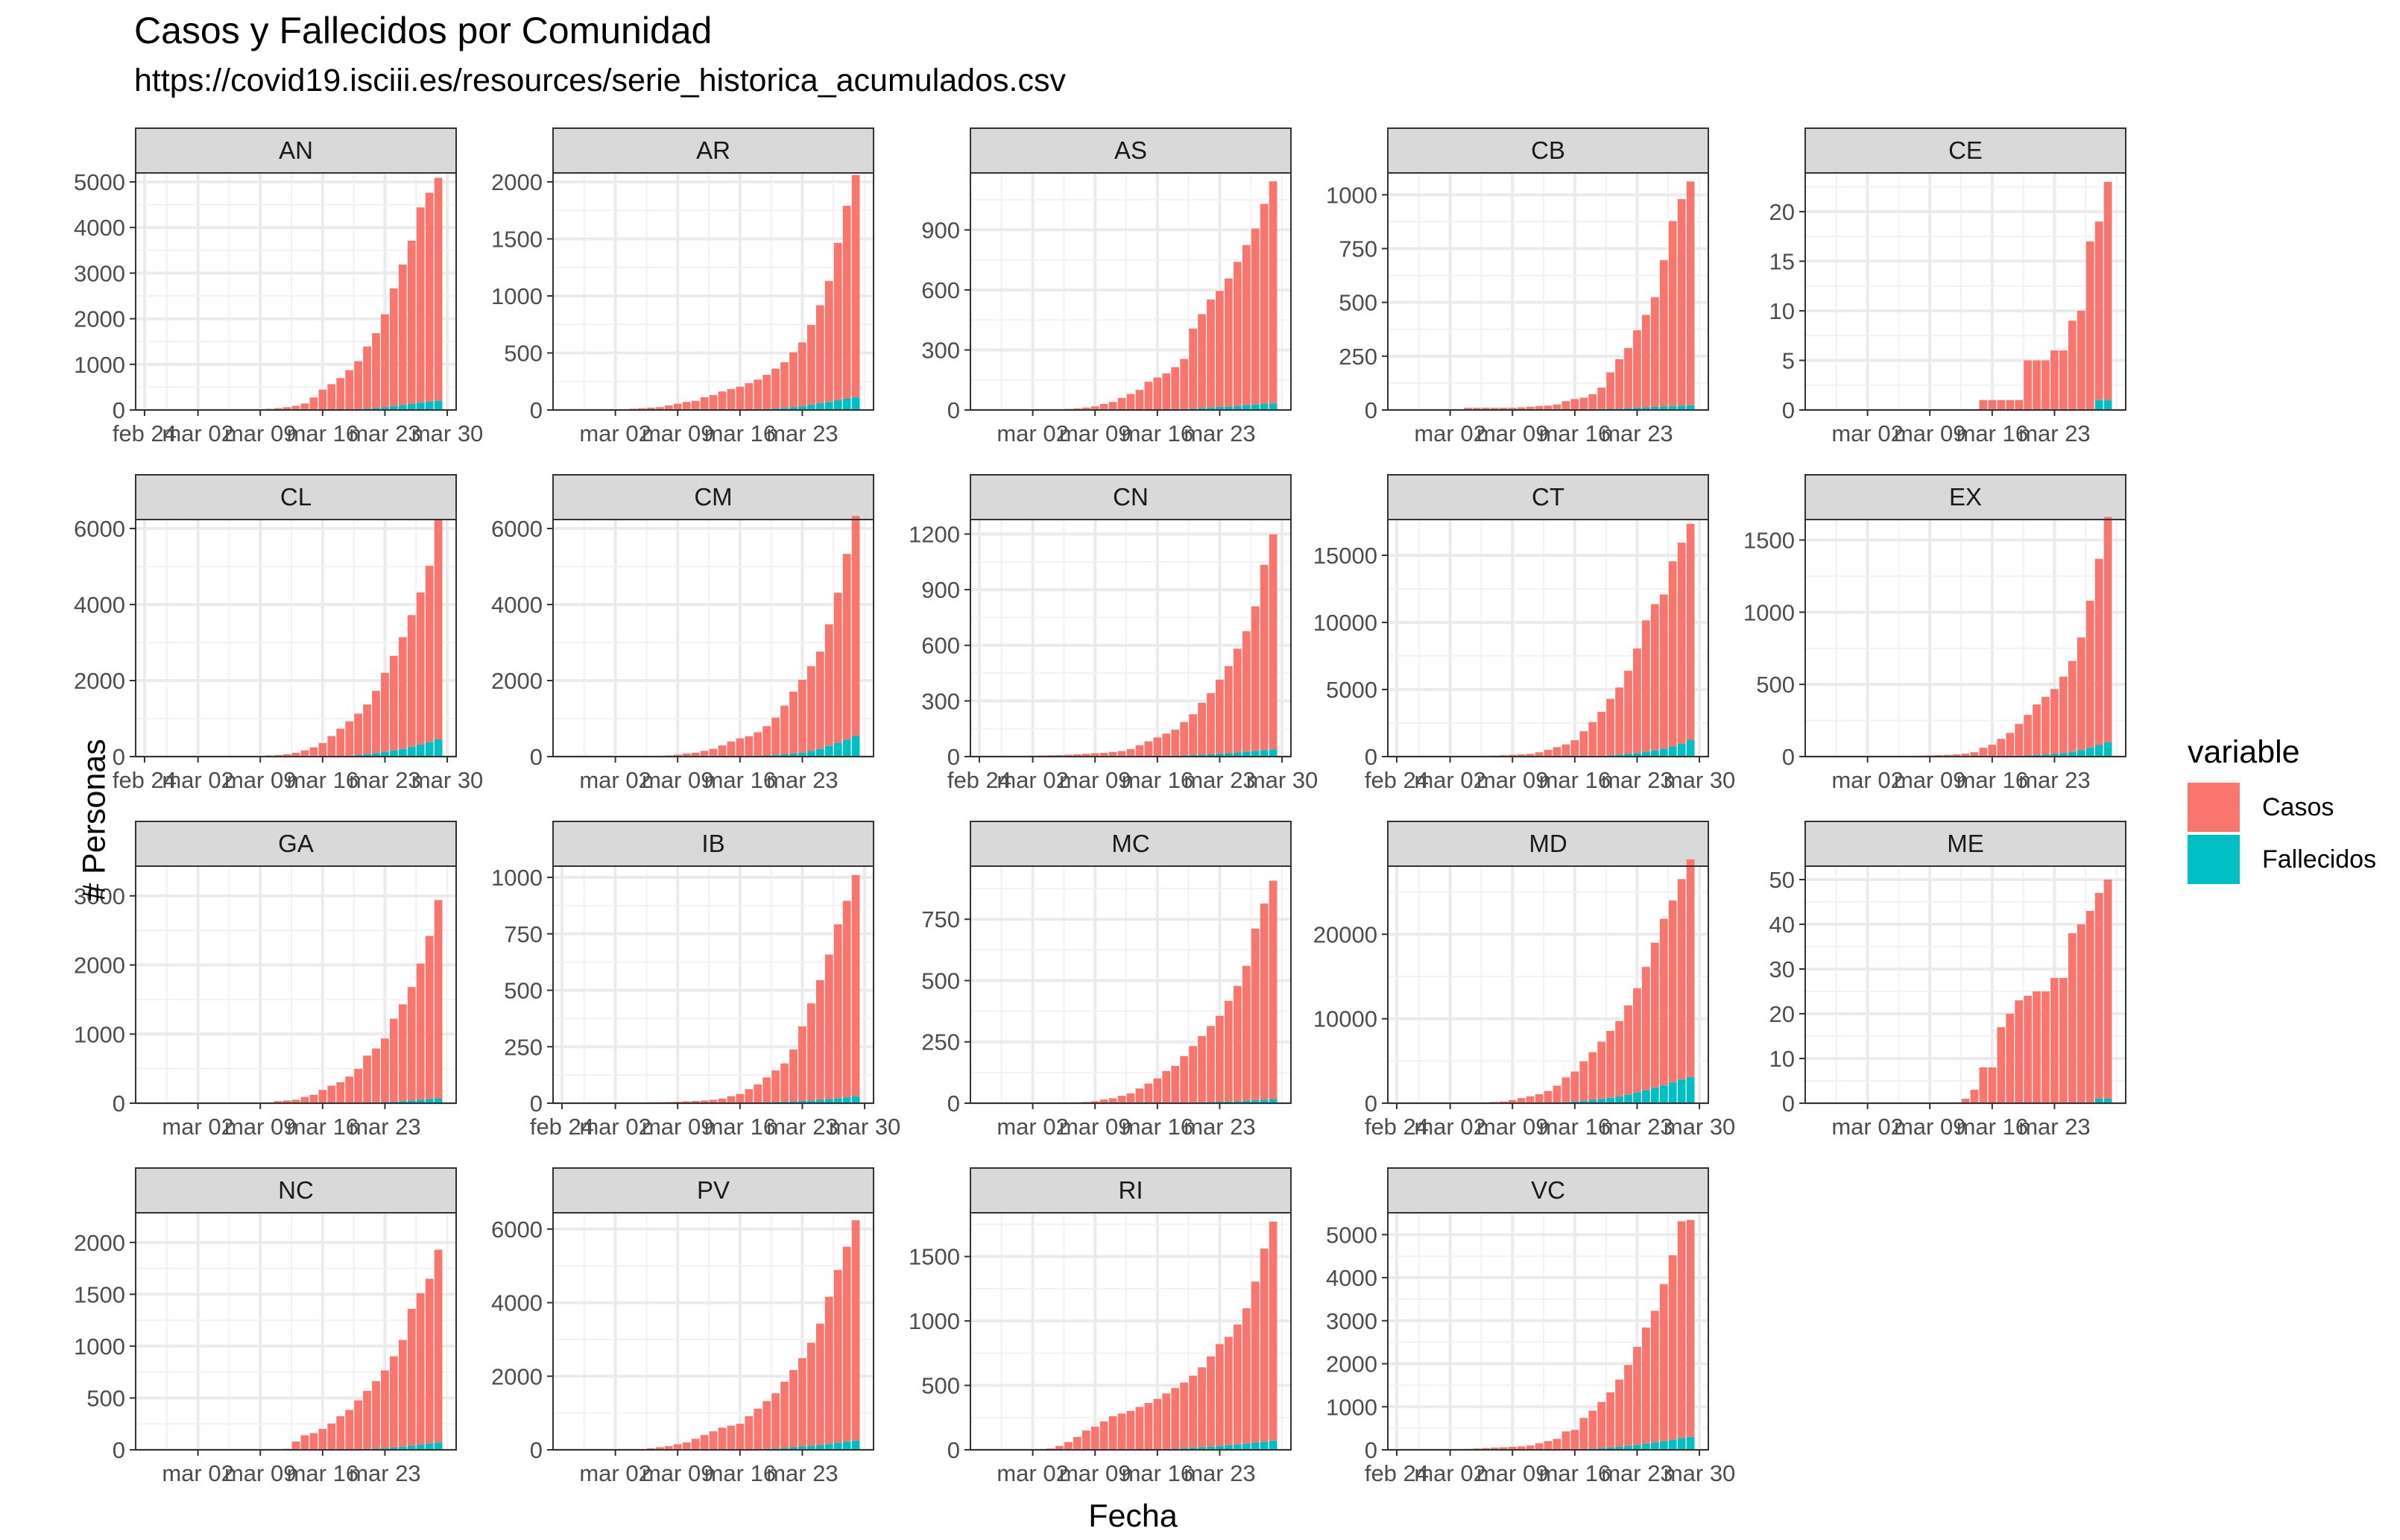 This screenshot has height=1540, width=2400. Describe the element at coordinates (1358, 249) in the screenshot. I see `y-tick-label: 750` at that location.